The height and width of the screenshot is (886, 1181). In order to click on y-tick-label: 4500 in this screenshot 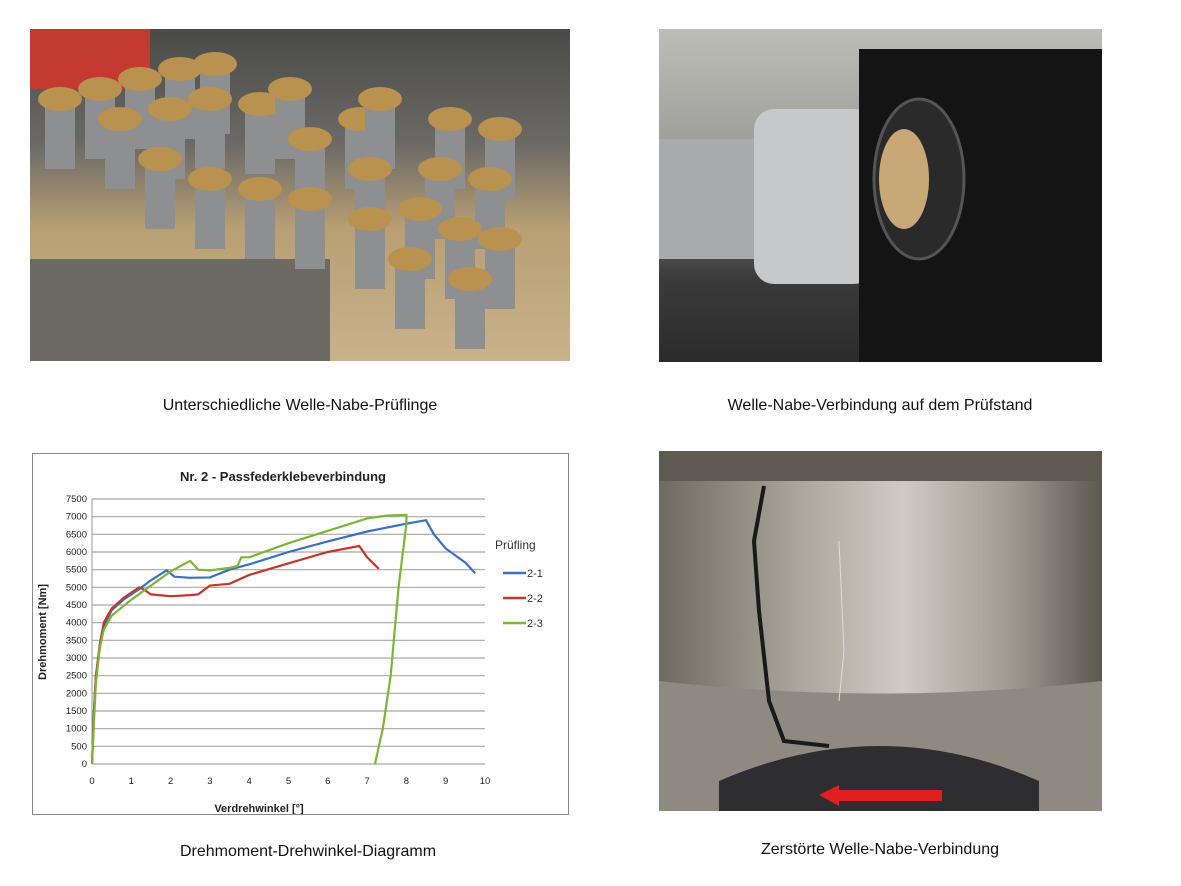, I will do `click(76, 605)`.